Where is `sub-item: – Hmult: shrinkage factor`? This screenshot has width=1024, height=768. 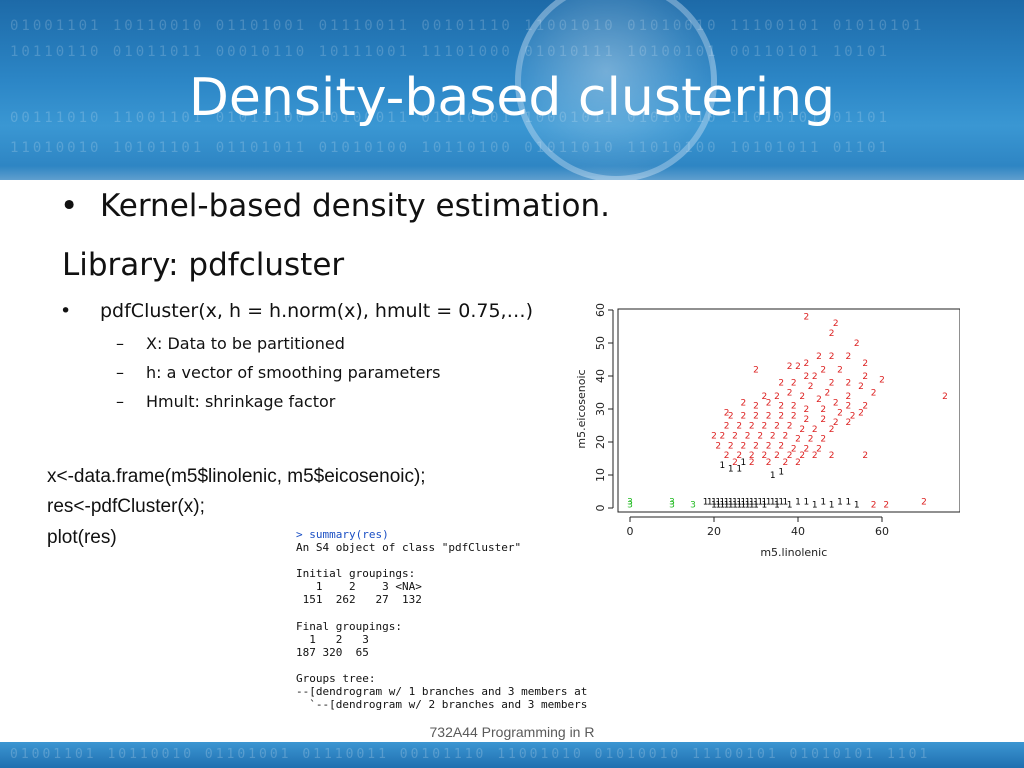
sub-item: – Hmult: shrinkage factor is located at coordinates (225, 401).